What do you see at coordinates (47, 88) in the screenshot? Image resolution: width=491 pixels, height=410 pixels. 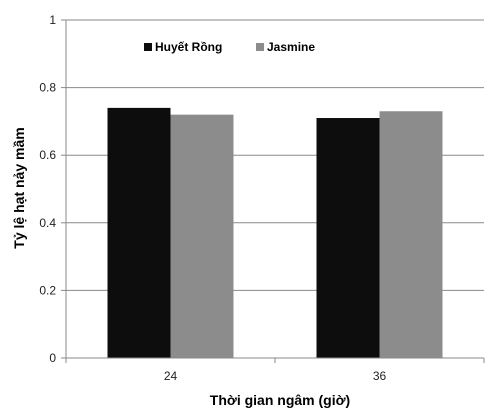 I see `y-tick-label: 0.8` at bounding box center [47, 88].